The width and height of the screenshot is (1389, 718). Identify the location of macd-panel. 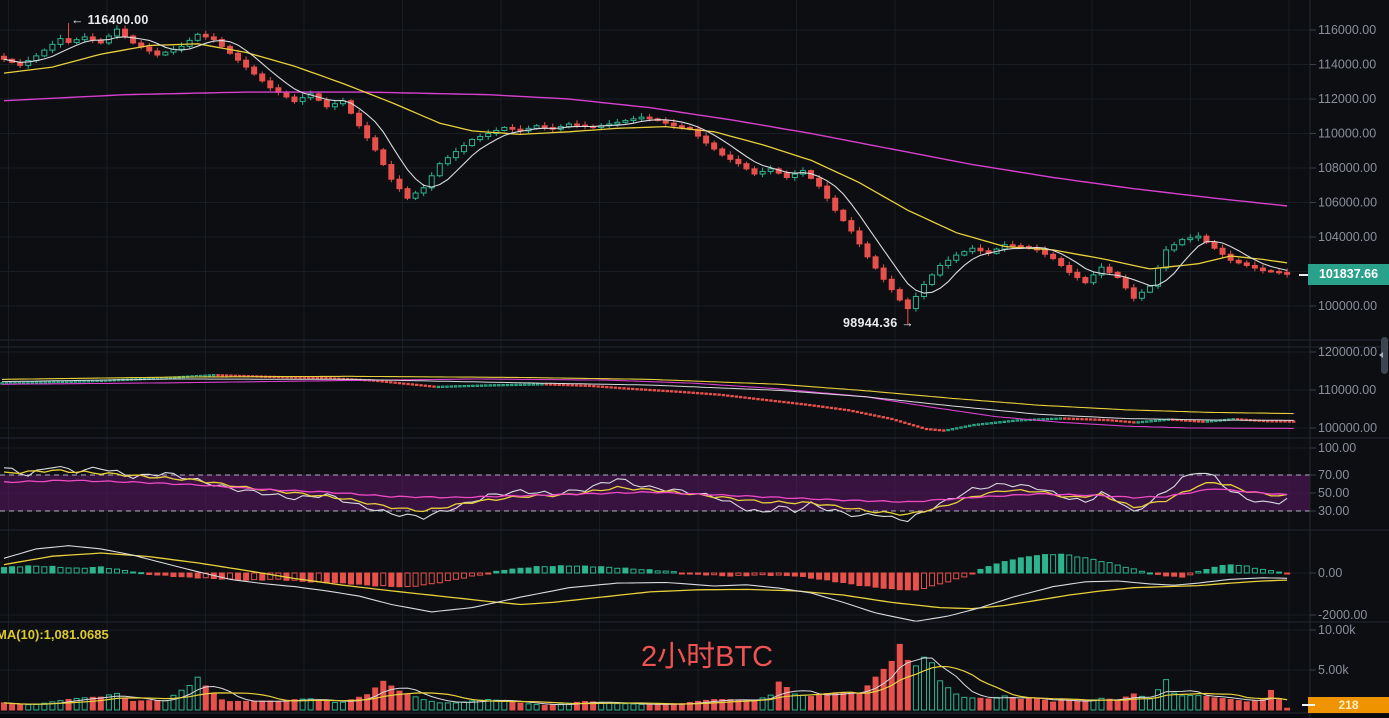
(646, 583).